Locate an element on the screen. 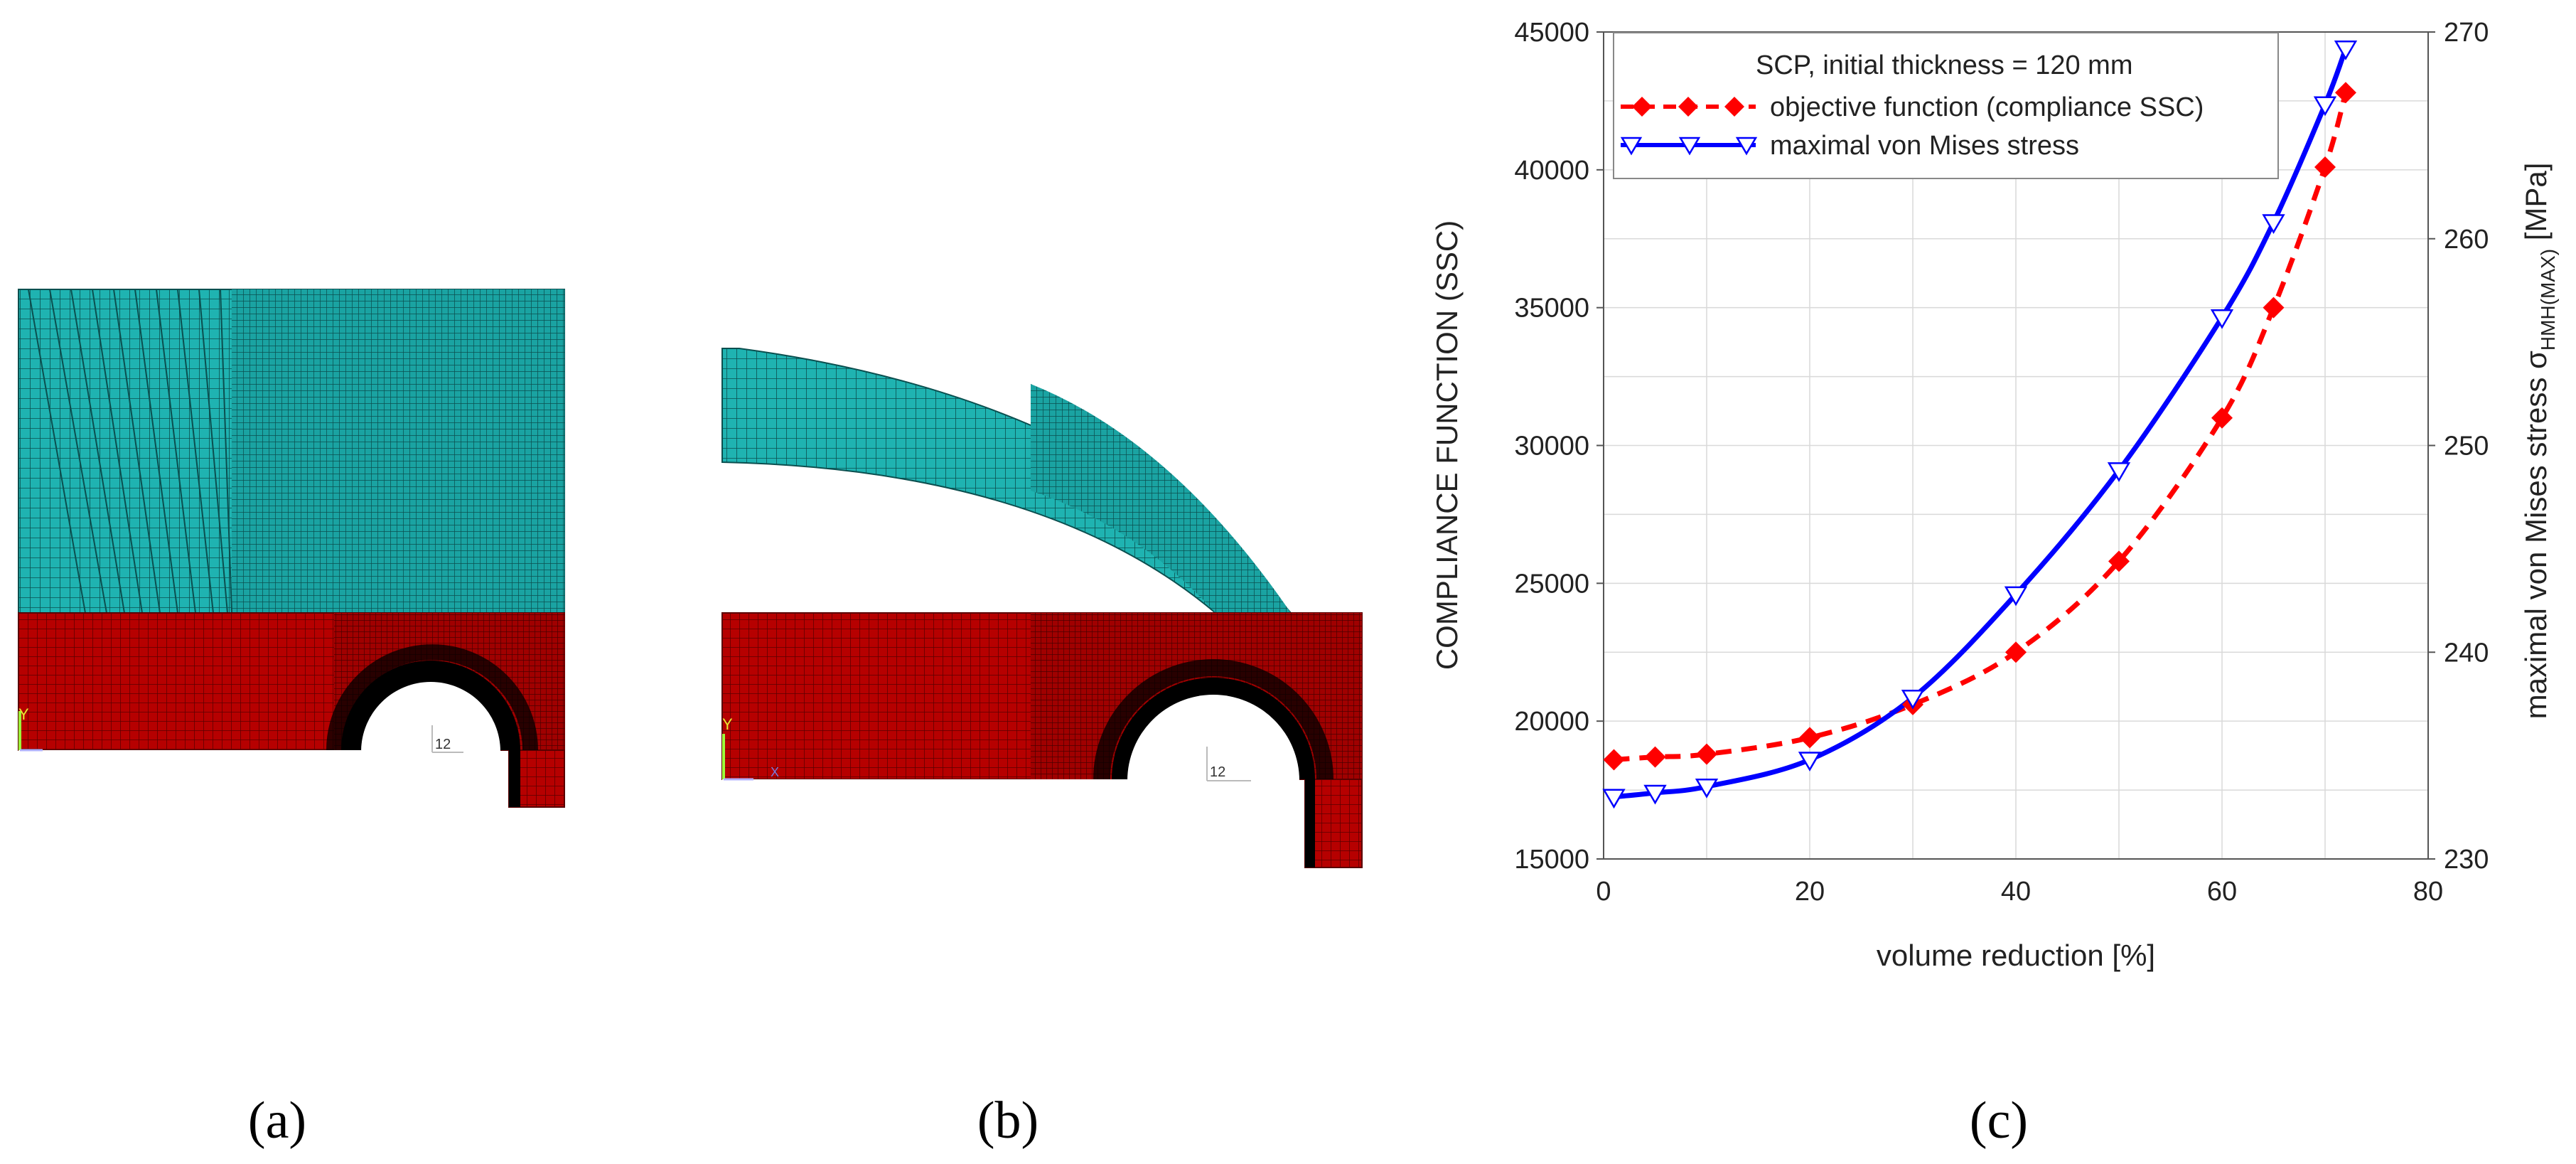 Image resolution: width=2576 pixels, height=1164 pixels. y-axis-title-right-subscript: HMH(MAX) is located at coordinates (2548, 300).